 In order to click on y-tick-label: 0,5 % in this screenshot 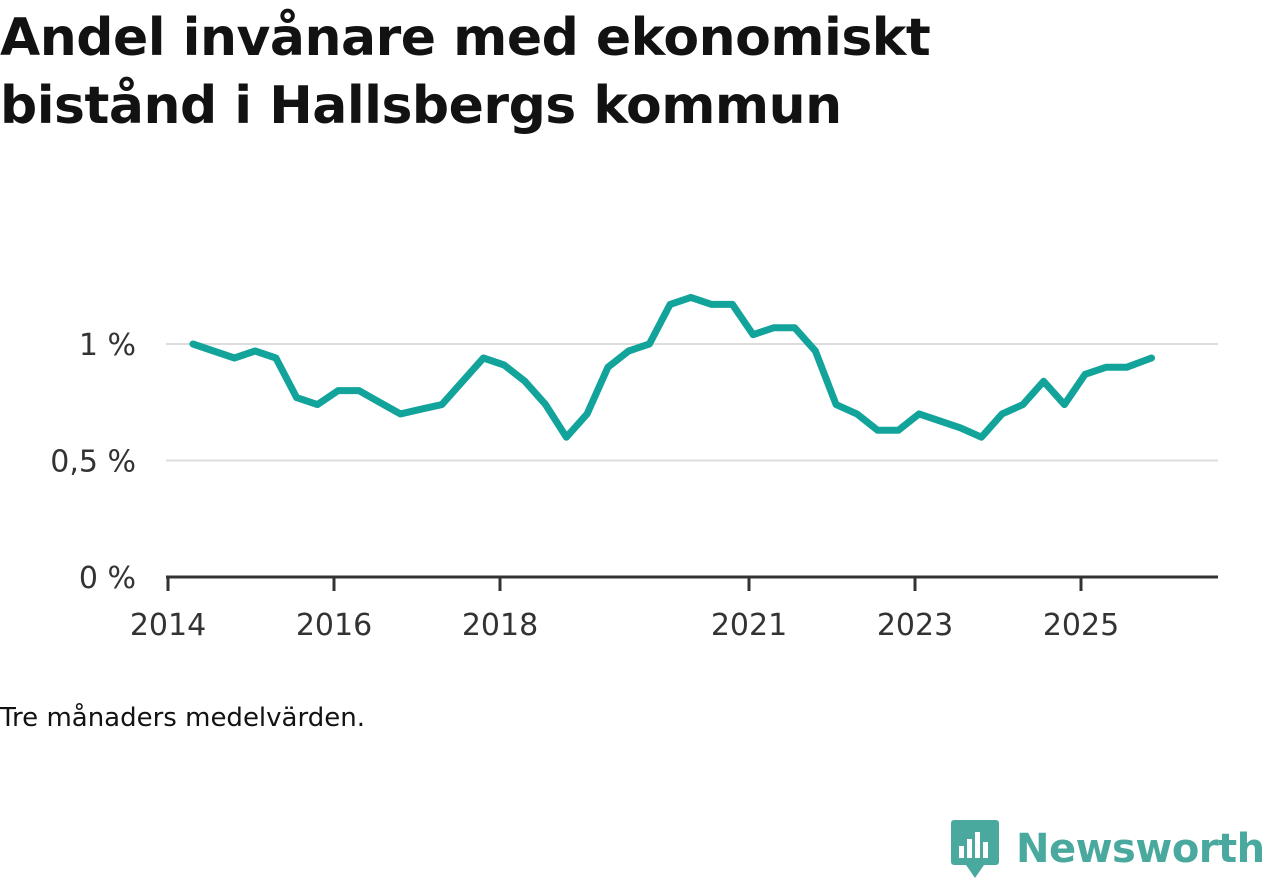, I will do `click(93, 462)`.